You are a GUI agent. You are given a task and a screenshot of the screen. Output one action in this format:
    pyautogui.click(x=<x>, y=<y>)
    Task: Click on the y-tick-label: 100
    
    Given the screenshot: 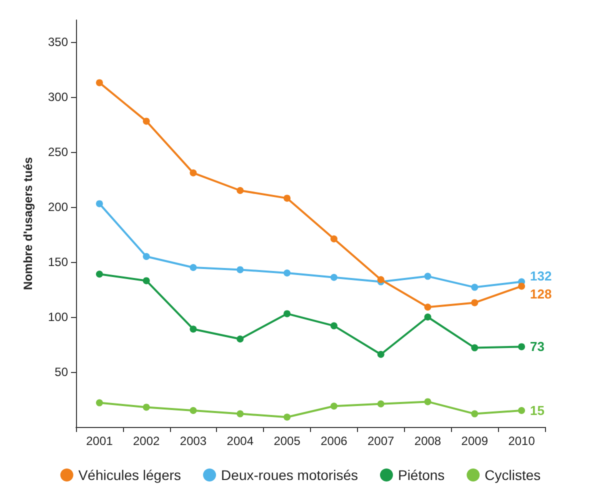 What is the action you would take?
    pyautogui.click(x=58, y=317)
    